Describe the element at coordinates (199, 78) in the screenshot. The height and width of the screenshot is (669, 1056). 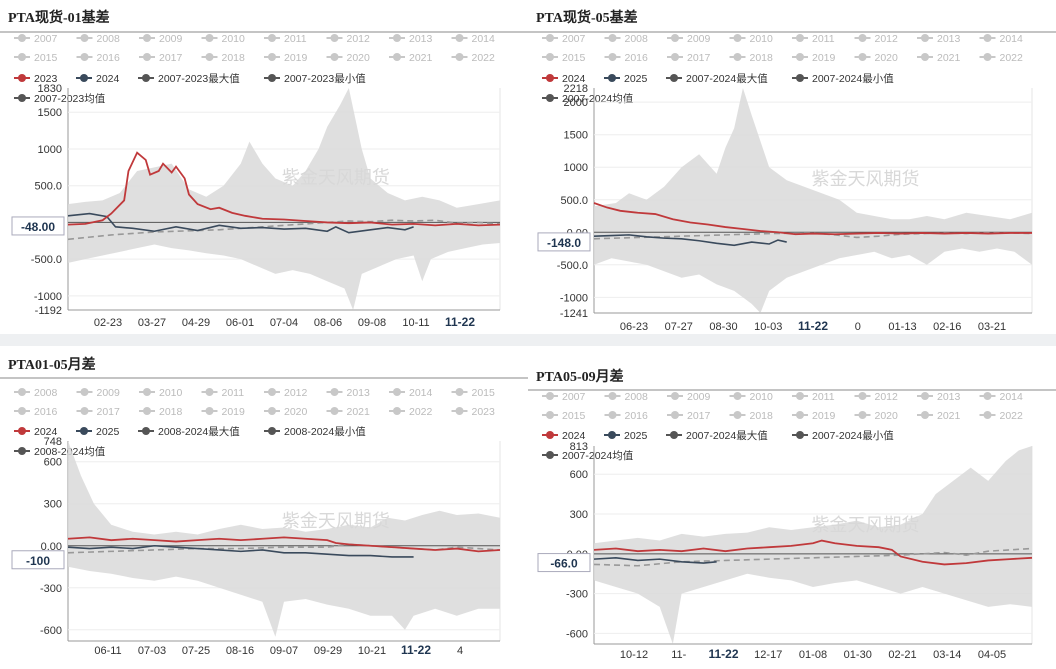
I see `legend-label: 2007-2023最大值` at that location.